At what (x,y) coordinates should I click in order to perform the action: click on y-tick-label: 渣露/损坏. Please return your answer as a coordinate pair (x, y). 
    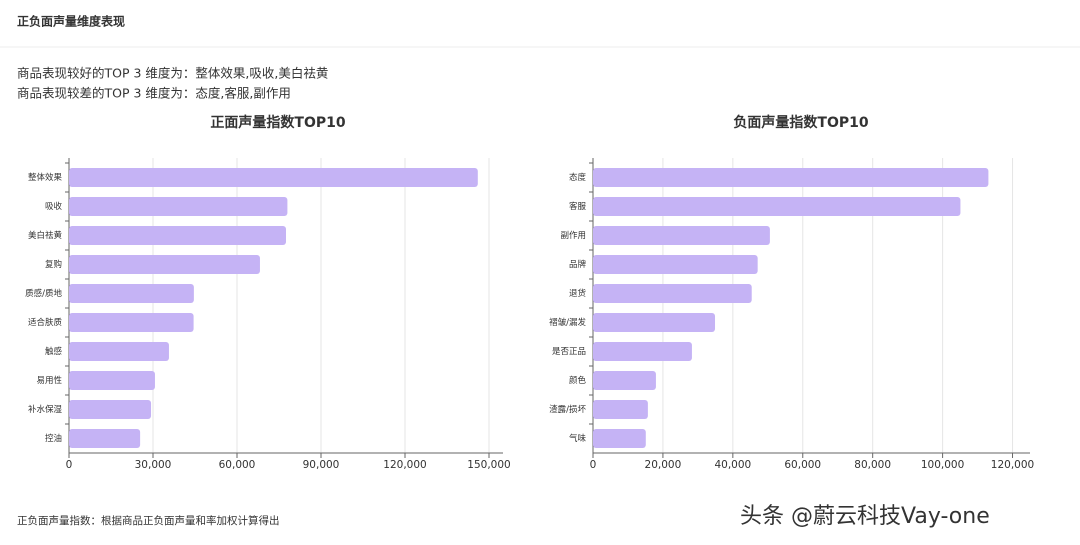
    Looking at the image, I should click on (567, 409).